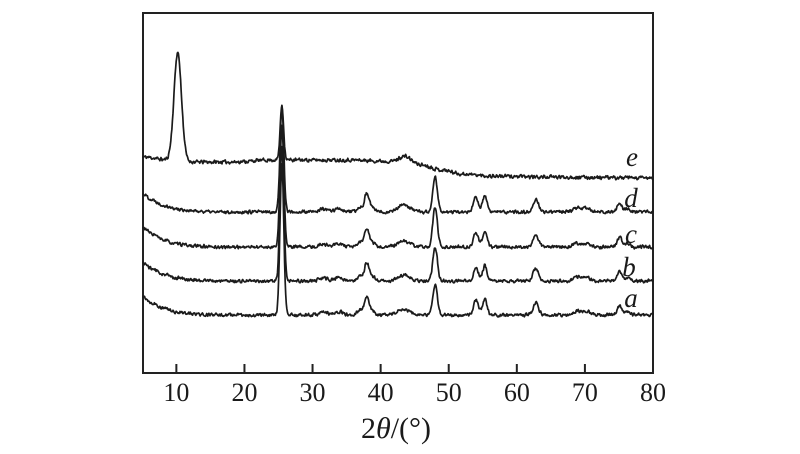 The height and width of the screenshot is (454, 800). Describe the element at coordinates (396, 428) in the screenshot. I see `x-axis-title: 2θ/(°)` at that location.